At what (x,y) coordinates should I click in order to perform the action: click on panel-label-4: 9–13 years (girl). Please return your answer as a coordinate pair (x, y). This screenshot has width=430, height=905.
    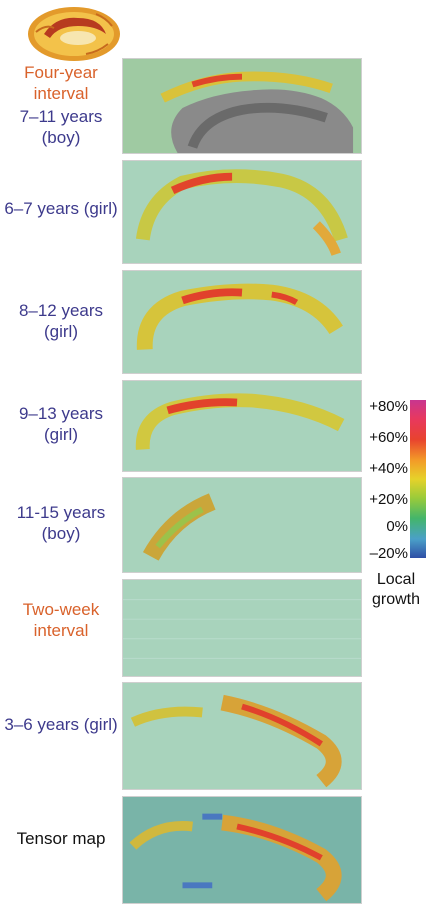
    Looking at the image, I should click on (61, 424).